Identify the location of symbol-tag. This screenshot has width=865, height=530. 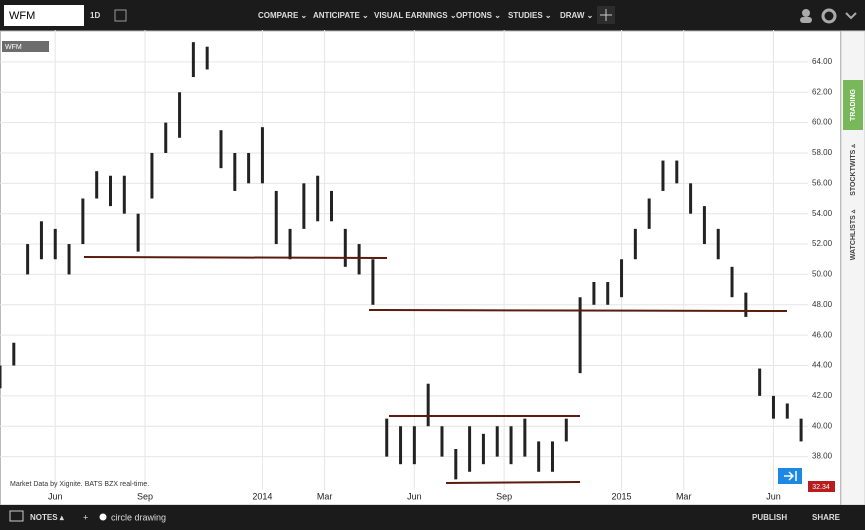
(25, 46).